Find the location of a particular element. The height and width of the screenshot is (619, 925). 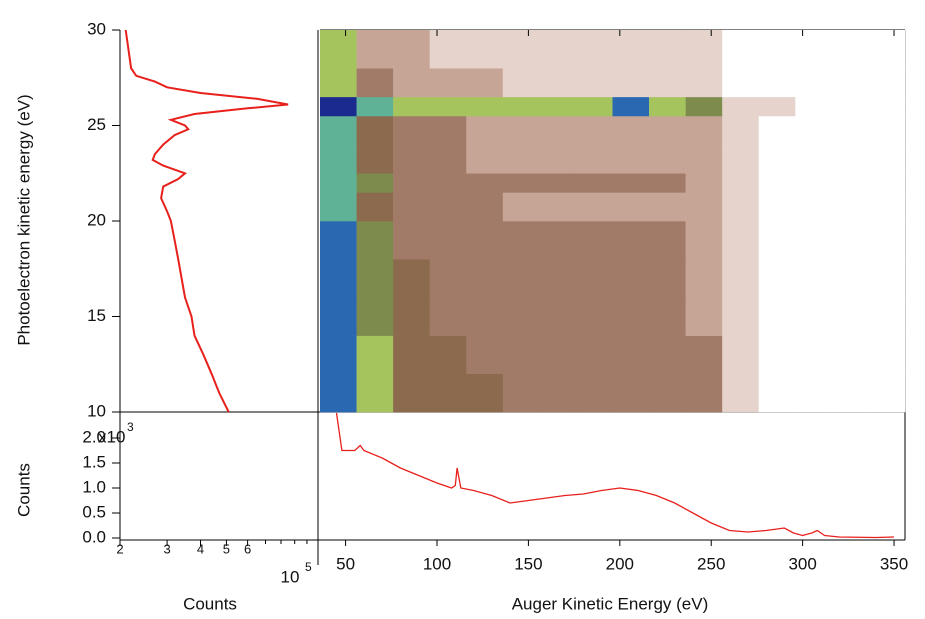

x-tick-label: 300 is located at coordinates (802, 563).